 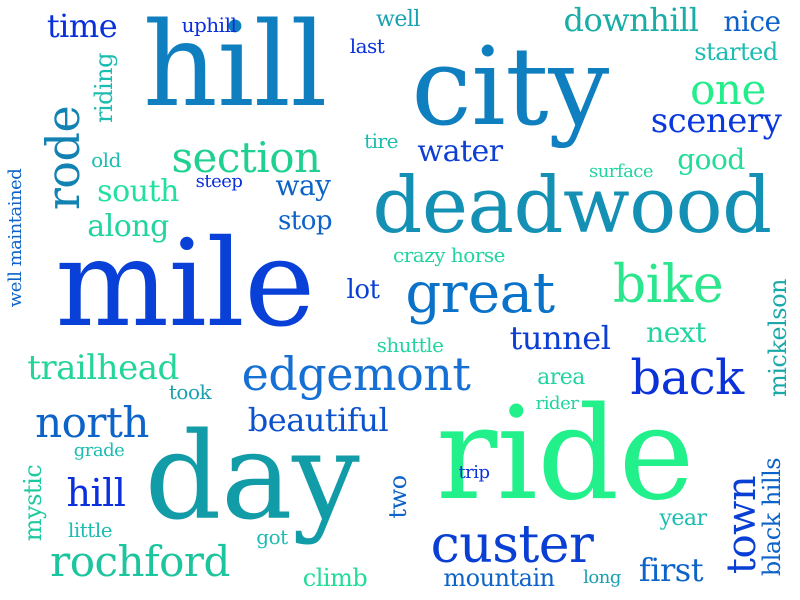 I want to click on word-great: great, so click(x=480, y=293).